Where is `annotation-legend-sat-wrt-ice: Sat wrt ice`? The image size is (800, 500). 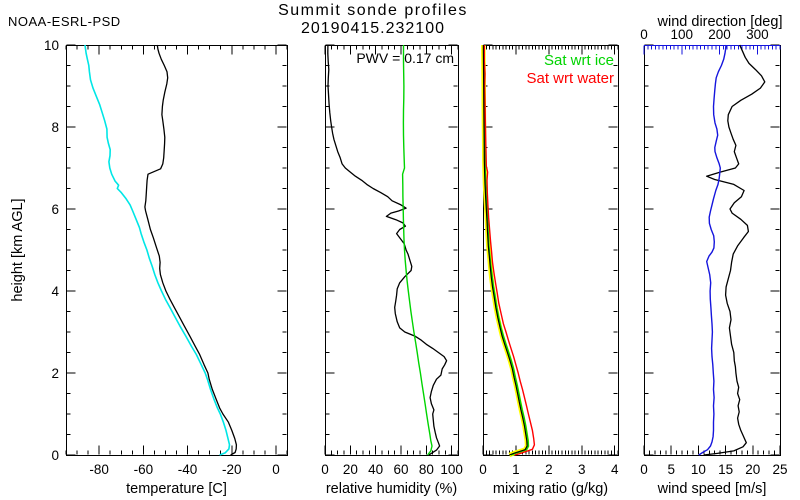 annotation-legend-sat-wrt-ice: Sat wrt ice is located at coordinates (579, 60).